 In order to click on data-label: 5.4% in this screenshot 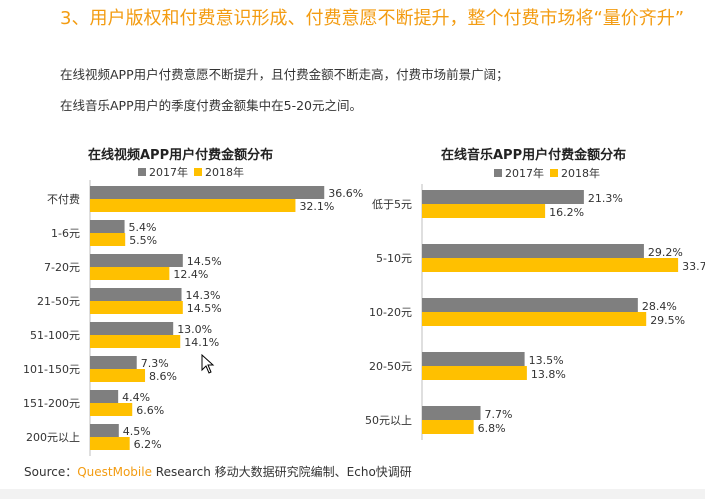, I will do `click(143, 227)`.